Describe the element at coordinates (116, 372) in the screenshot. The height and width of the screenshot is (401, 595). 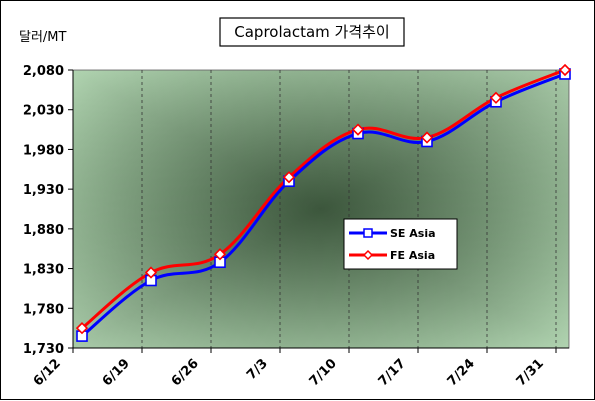
I see `x-tick-label: 6/19` at that location.